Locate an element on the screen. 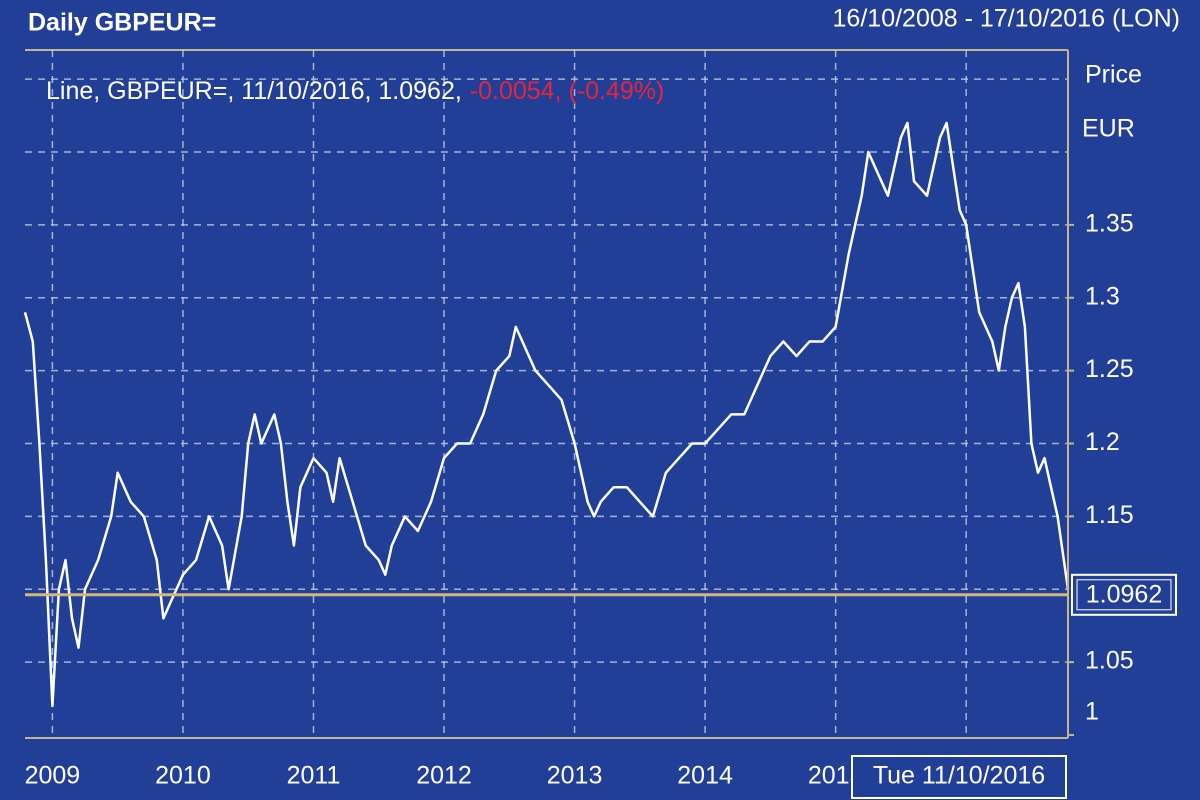 The image size is (1200, 800). x-tick-label: 2009 is located at coordinates (53, 776).